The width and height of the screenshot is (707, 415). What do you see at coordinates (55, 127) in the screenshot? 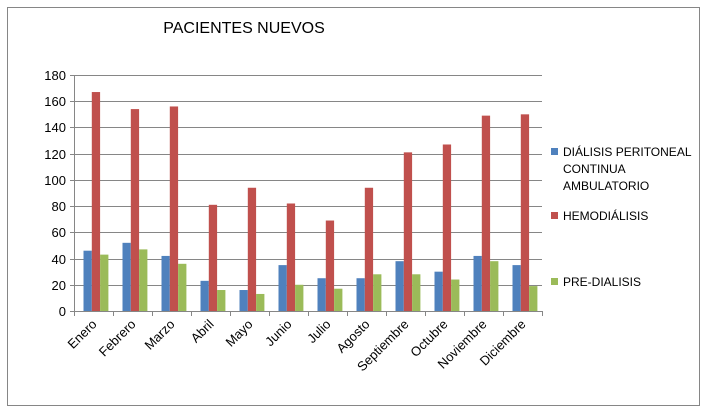
I see `y-tick-label: 140` at bounding box center [55, 127].